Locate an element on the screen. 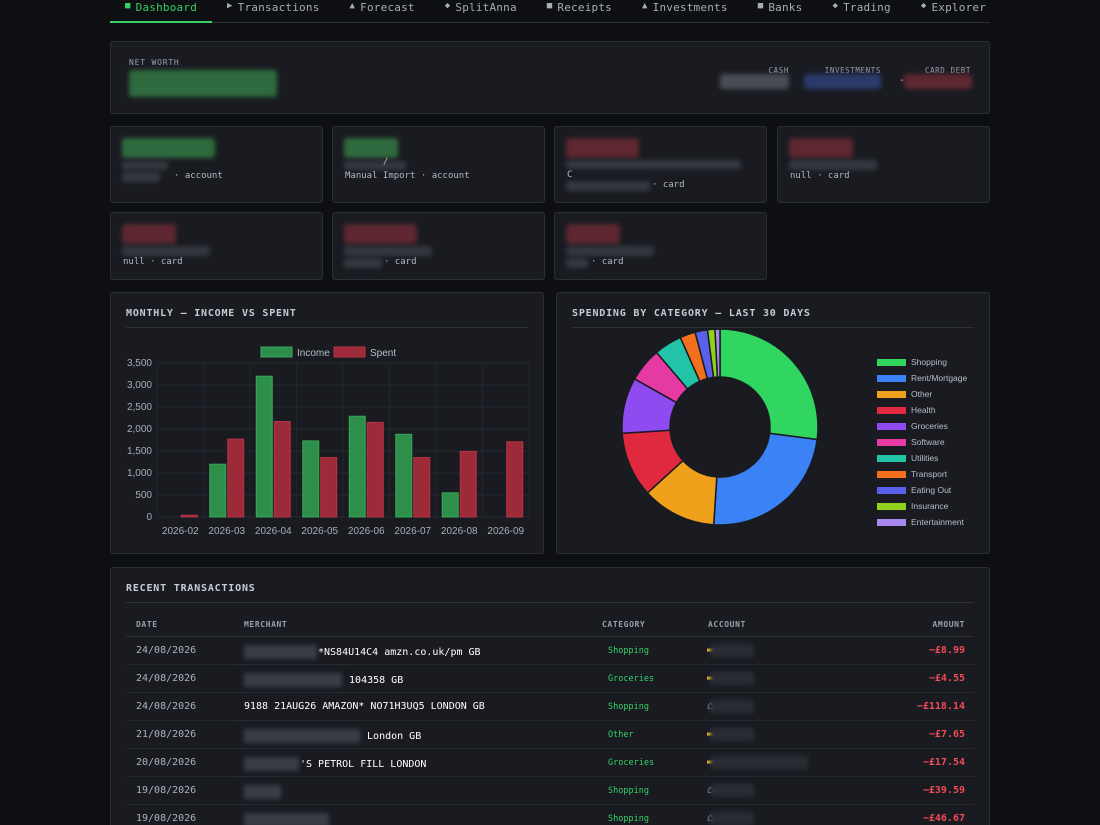  table-row: 19/08/2026 Shopping ⌂ −£39.59 is located at coordinates (550, 791).